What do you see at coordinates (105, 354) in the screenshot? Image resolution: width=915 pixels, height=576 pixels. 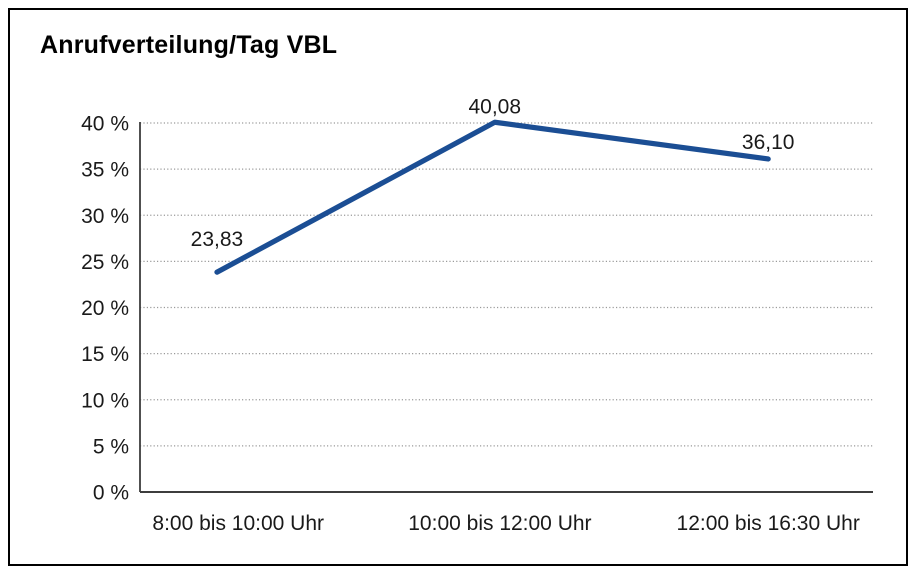 I see `y-tick-label: 15 %` at bounding box center [105, 354].